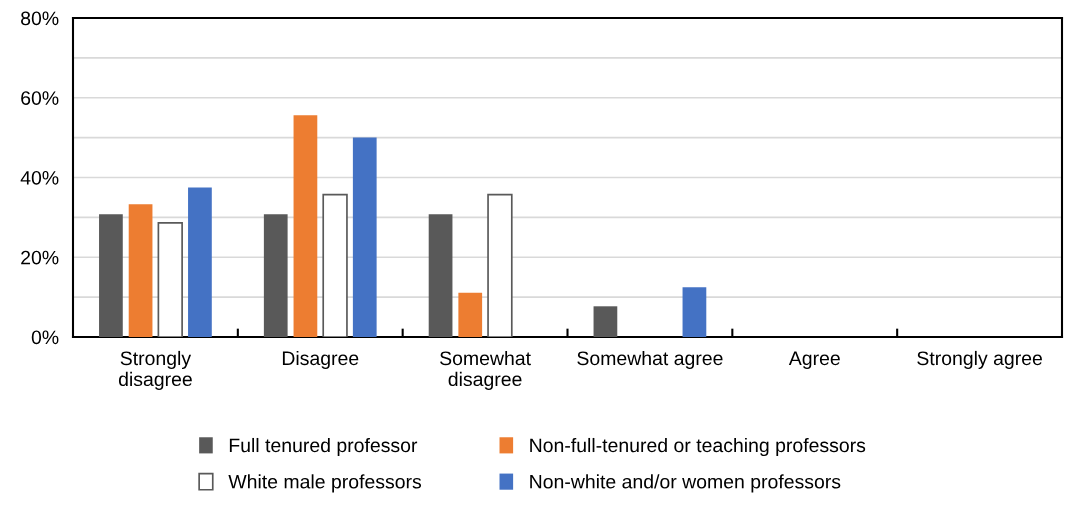 The height and width of the screenshot is (506, 1065). Describe the element at coordinates (39, 177) in the screenshot. I see `y-tick-label: 40%` at that location.